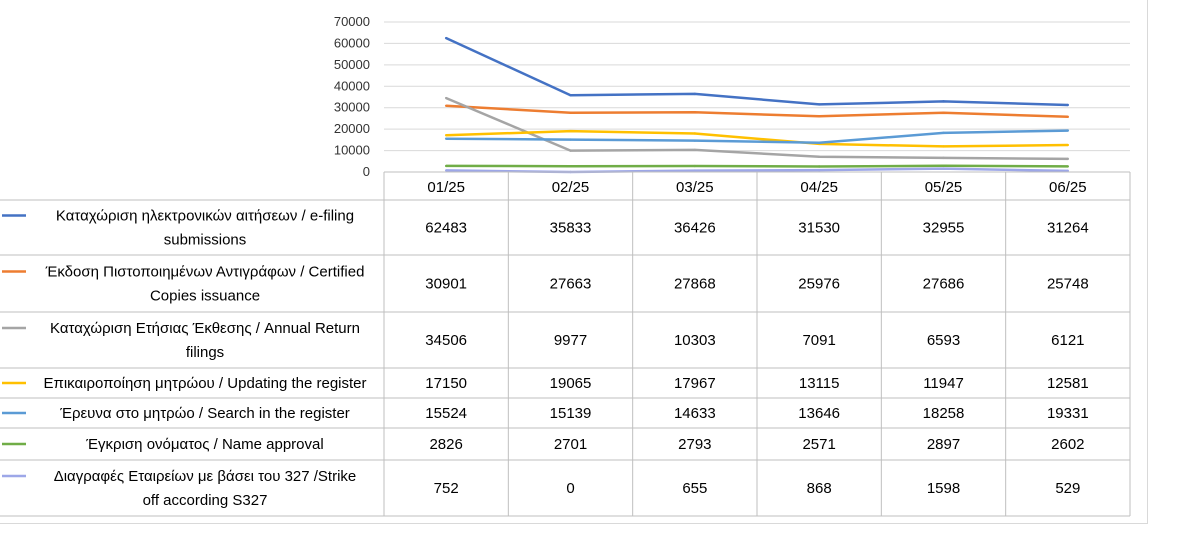 The width and height of the screenshot is (1200, 536). I want to click on table-cell-value: 14633, so click(695, 413).